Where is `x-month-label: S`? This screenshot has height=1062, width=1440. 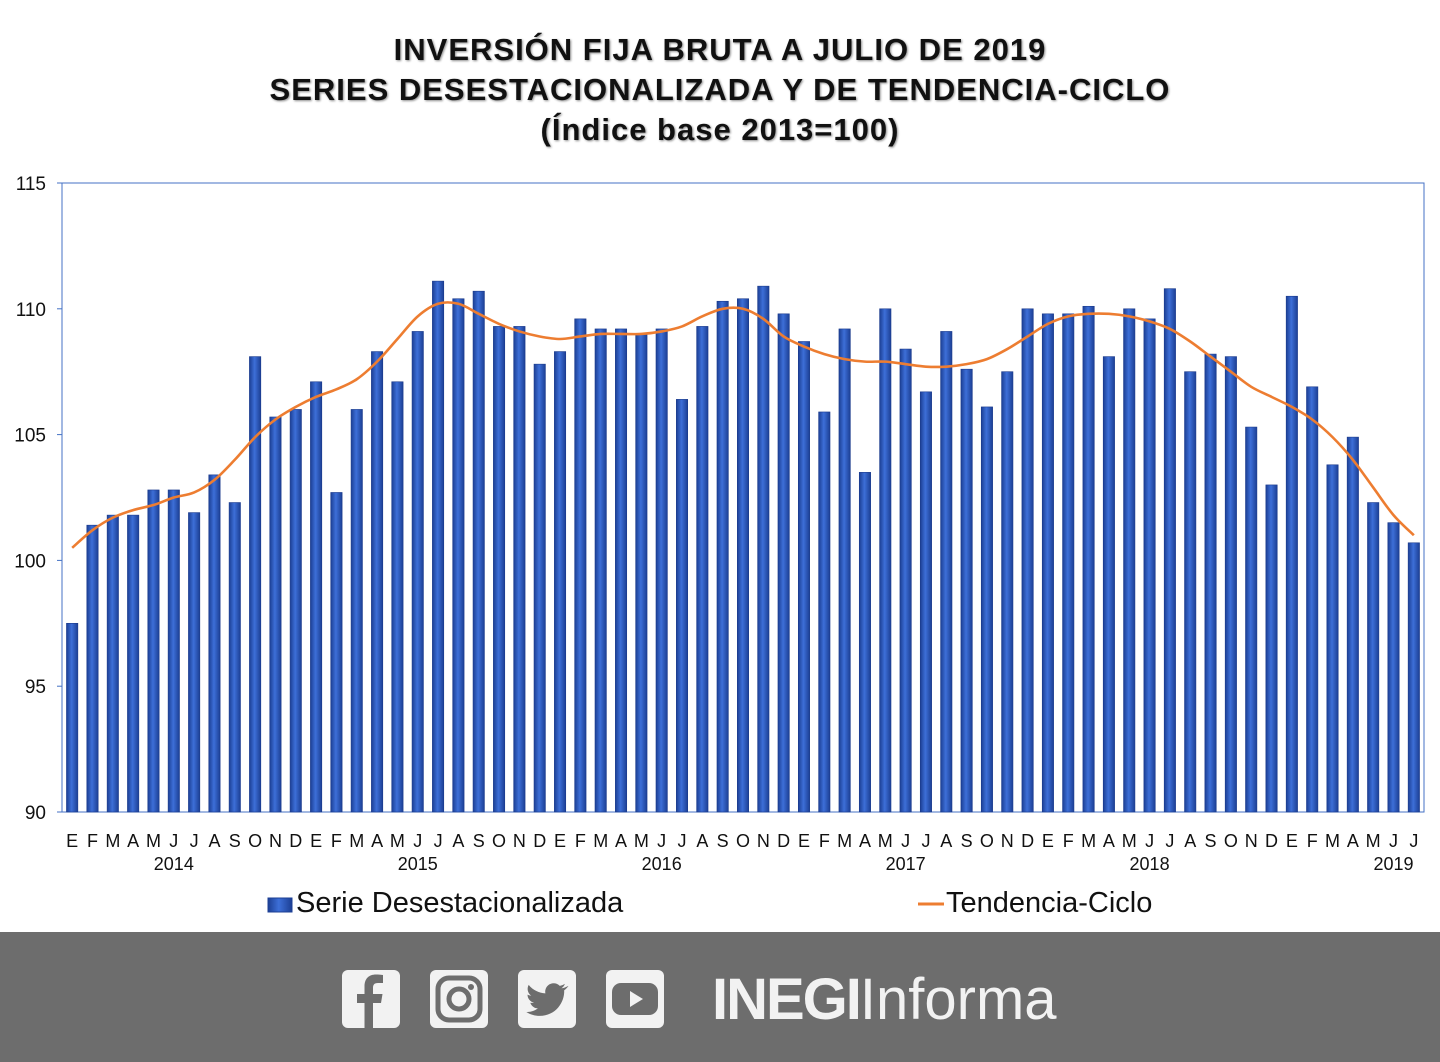
x-month-label: S is located at coordinates (479, 841).